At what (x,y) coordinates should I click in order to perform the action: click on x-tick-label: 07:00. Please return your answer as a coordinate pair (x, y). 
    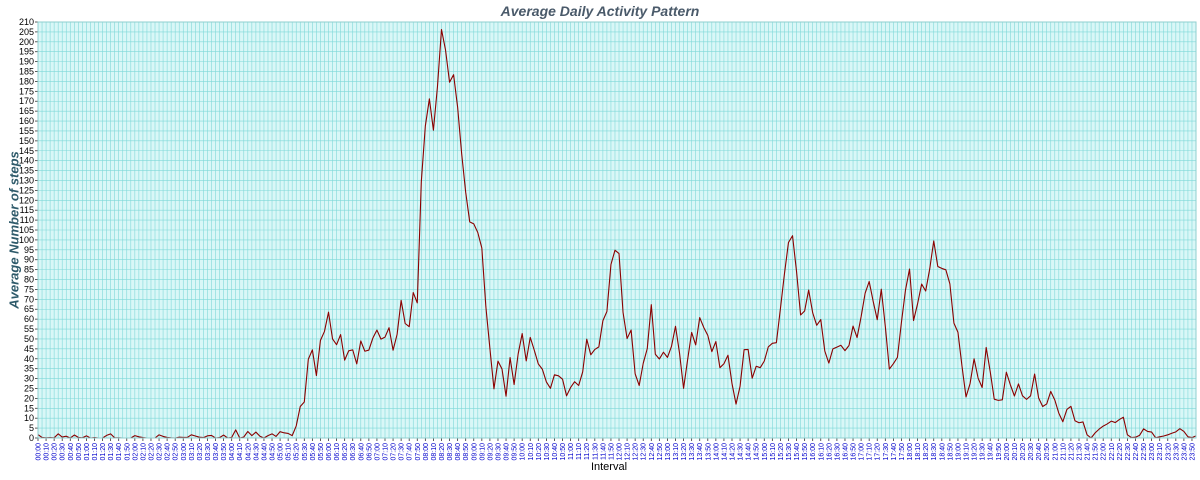
    Looking at the image, I should click on (377, 452).